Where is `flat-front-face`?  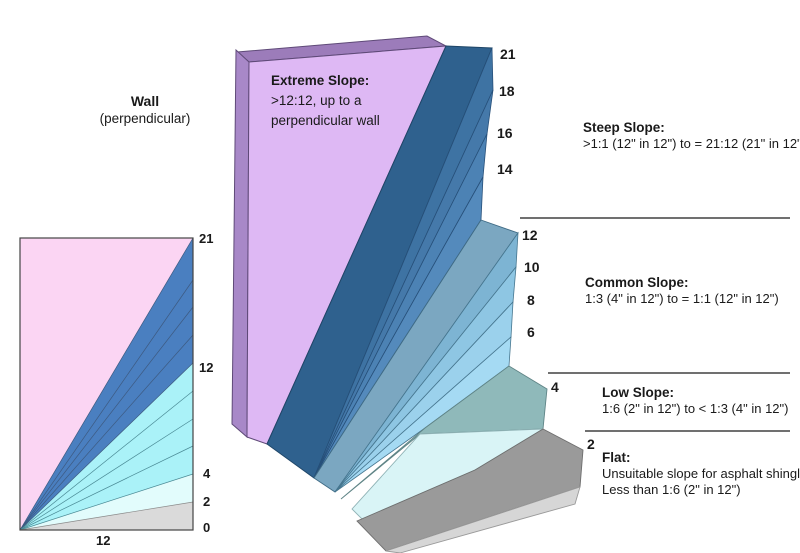 flat-front-face is located at coordinates (483, 519).